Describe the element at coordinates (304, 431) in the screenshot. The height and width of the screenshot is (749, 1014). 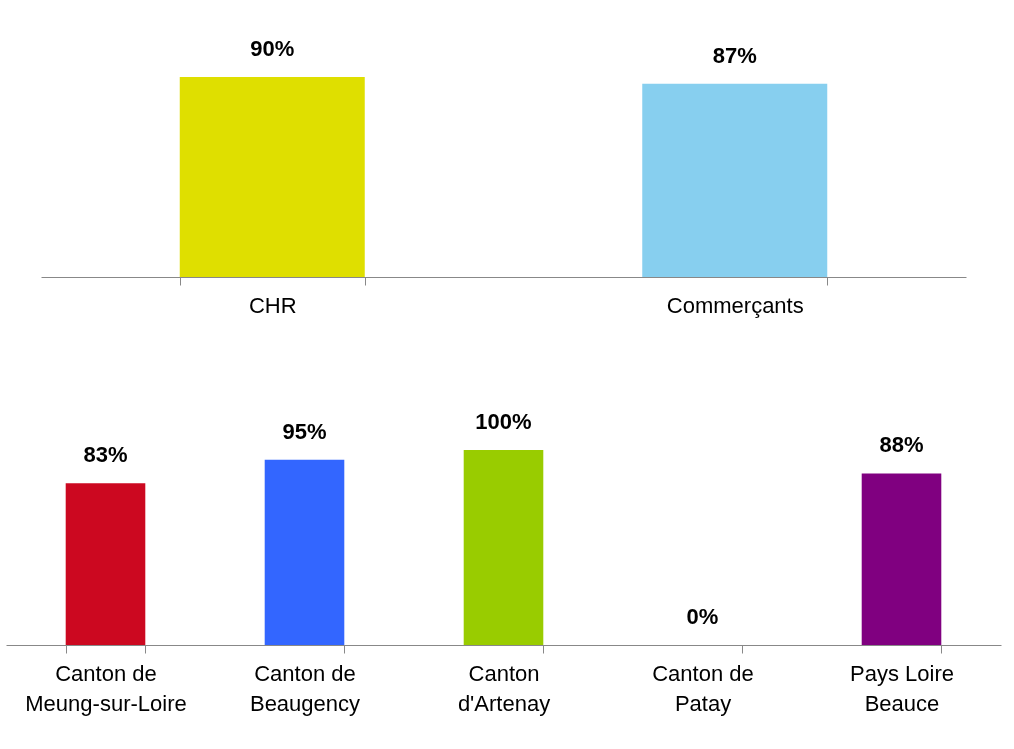
I see `data-label: 95%` at that location.